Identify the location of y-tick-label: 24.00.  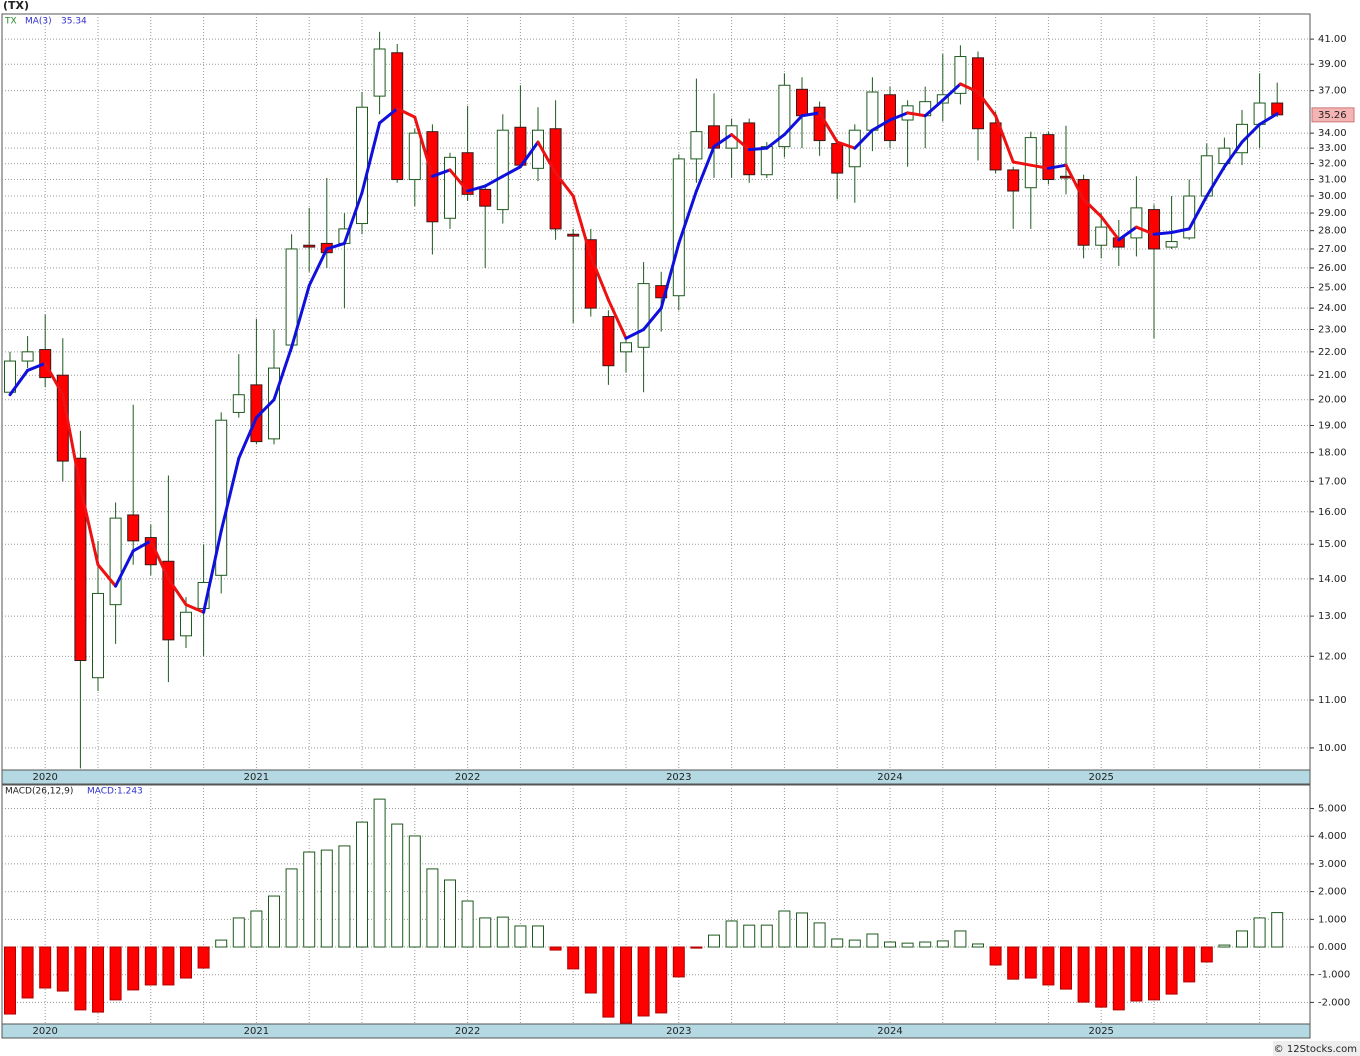
(1332, 308).